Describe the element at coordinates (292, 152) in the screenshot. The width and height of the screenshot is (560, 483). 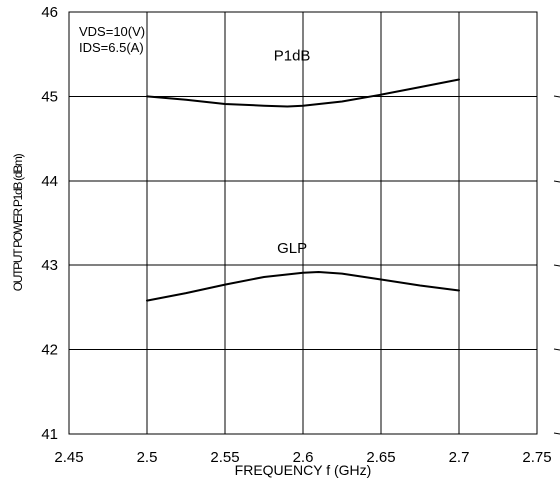
I see `series-labels: P1dB GLP` at that location.